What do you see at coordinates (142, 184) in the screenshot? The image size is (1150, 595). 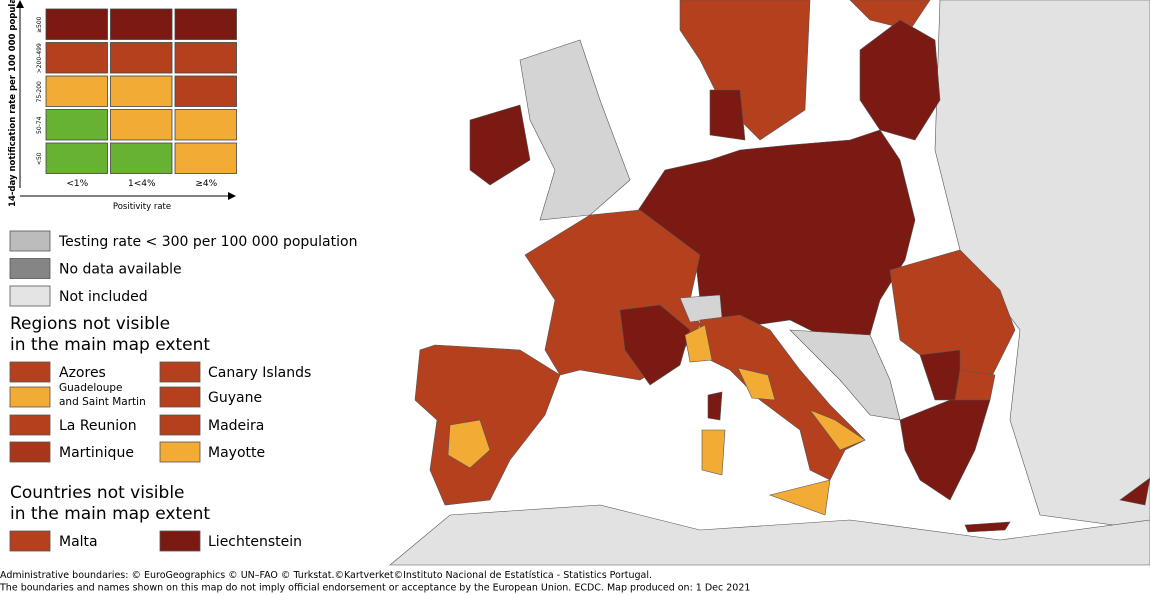 I see `column-label: 1<4%` at bounding box center [142, 184].